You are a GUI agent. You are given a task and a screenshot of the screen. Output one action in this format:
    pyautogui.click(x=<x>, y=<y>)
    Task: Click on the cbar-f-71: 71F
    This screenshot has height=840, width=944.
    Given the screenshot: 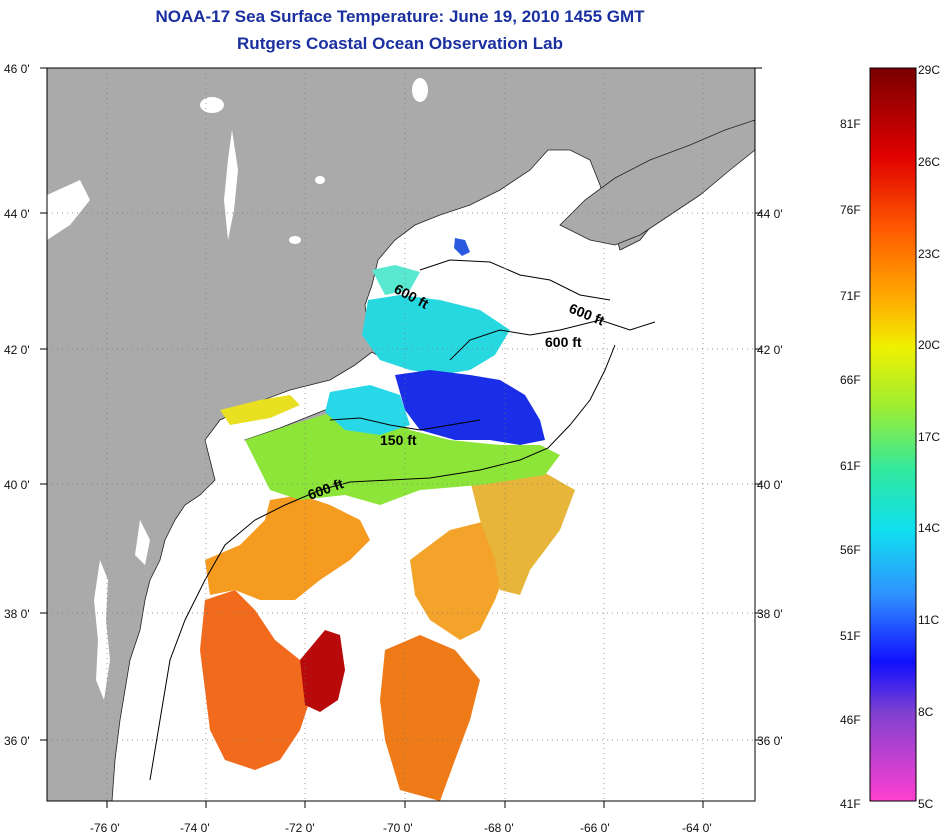 What is the action you would take?
    pyautogui.click(x=850, y=296)
    